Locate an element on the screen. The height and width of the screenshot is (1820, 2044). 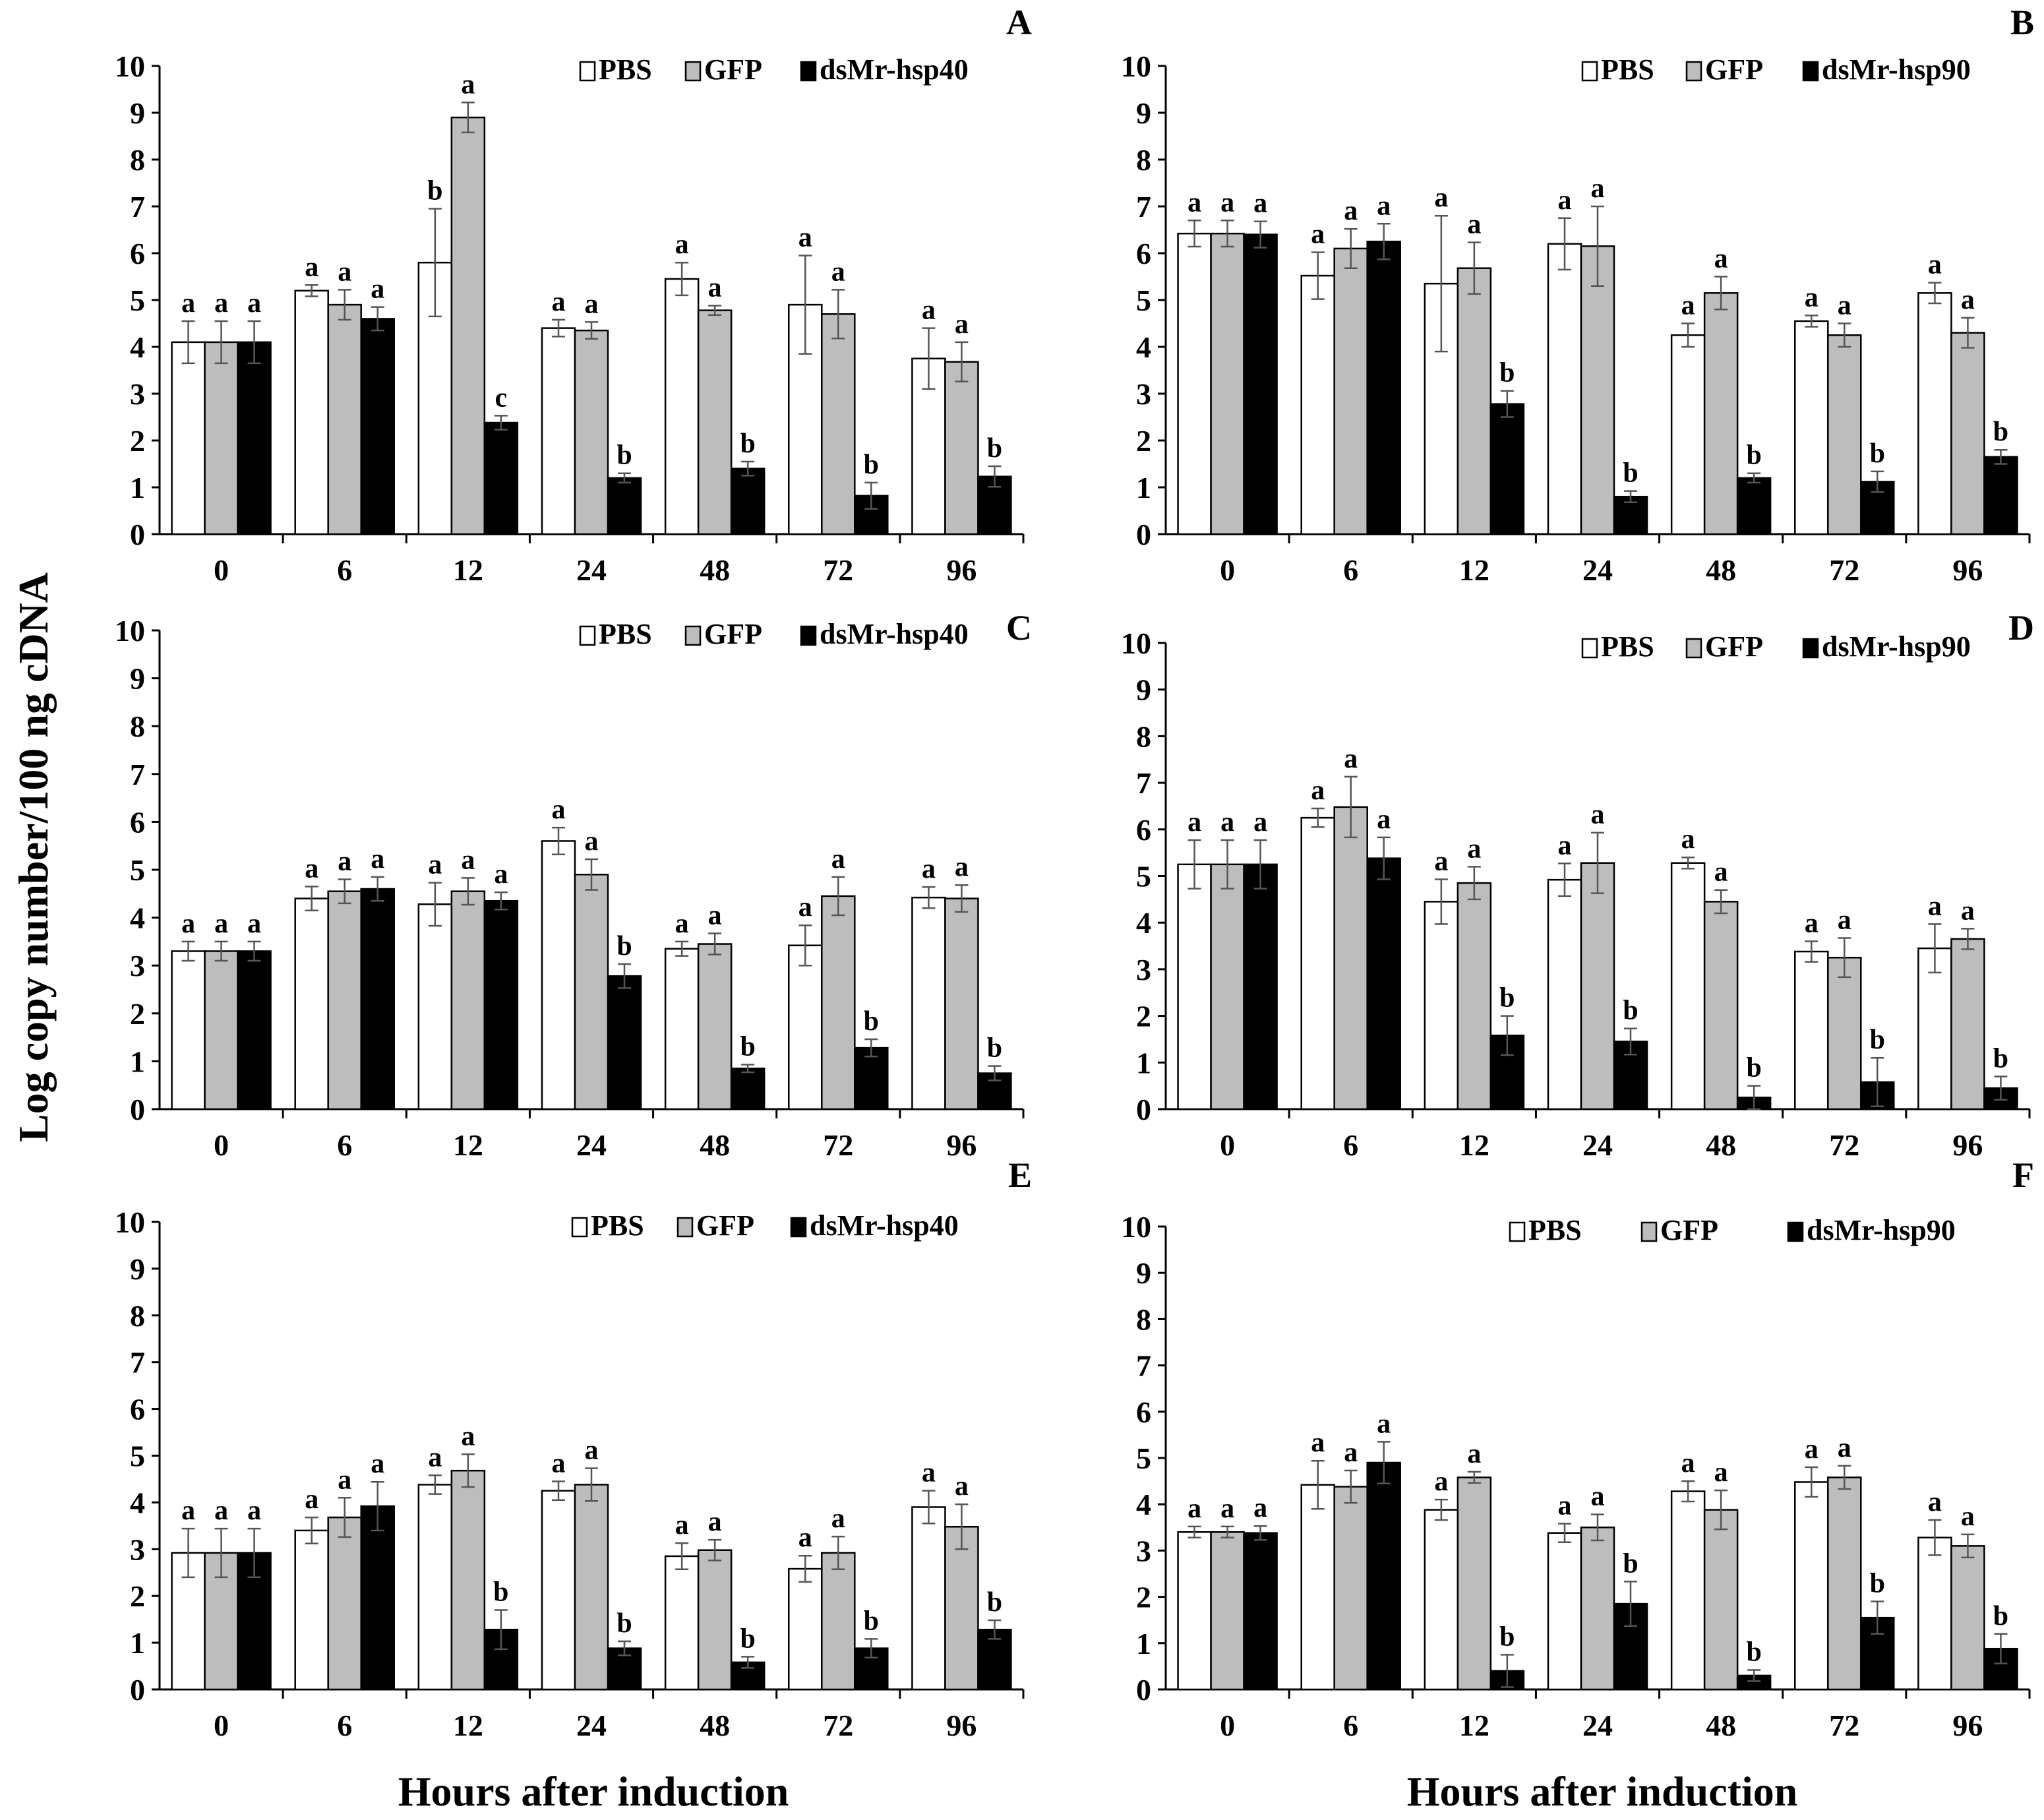
panel-letter: C is located at coordinates (1019, 628).